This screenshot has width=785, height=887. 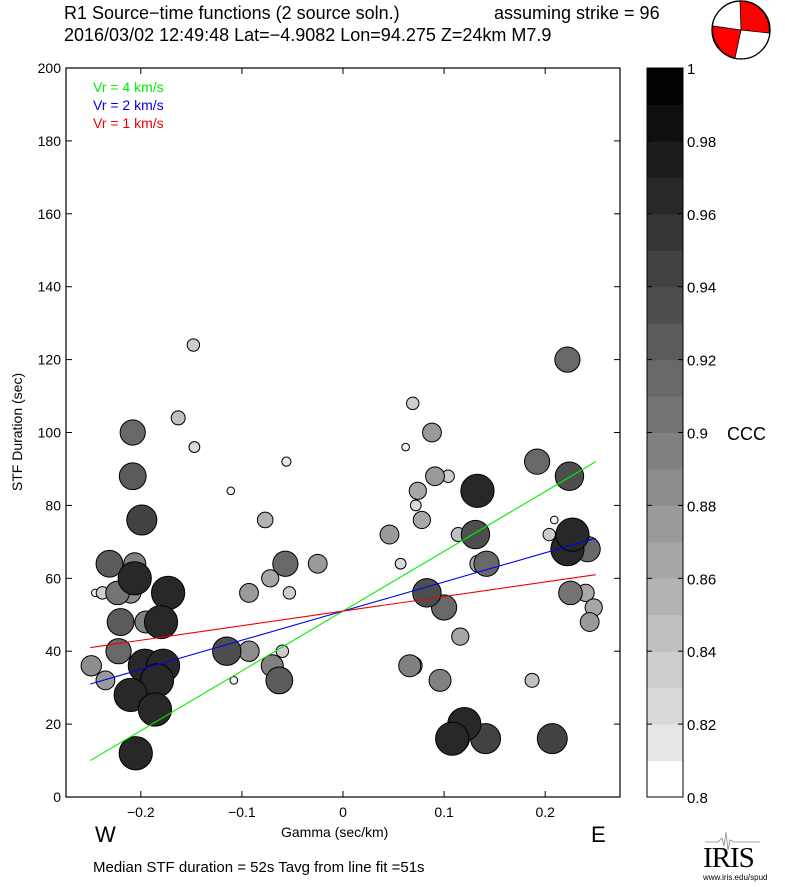 What do you see at coordinates (242, 812) in the screenshot?
I see `x-tick-label: −0.1` at bounding box center [242, 812].